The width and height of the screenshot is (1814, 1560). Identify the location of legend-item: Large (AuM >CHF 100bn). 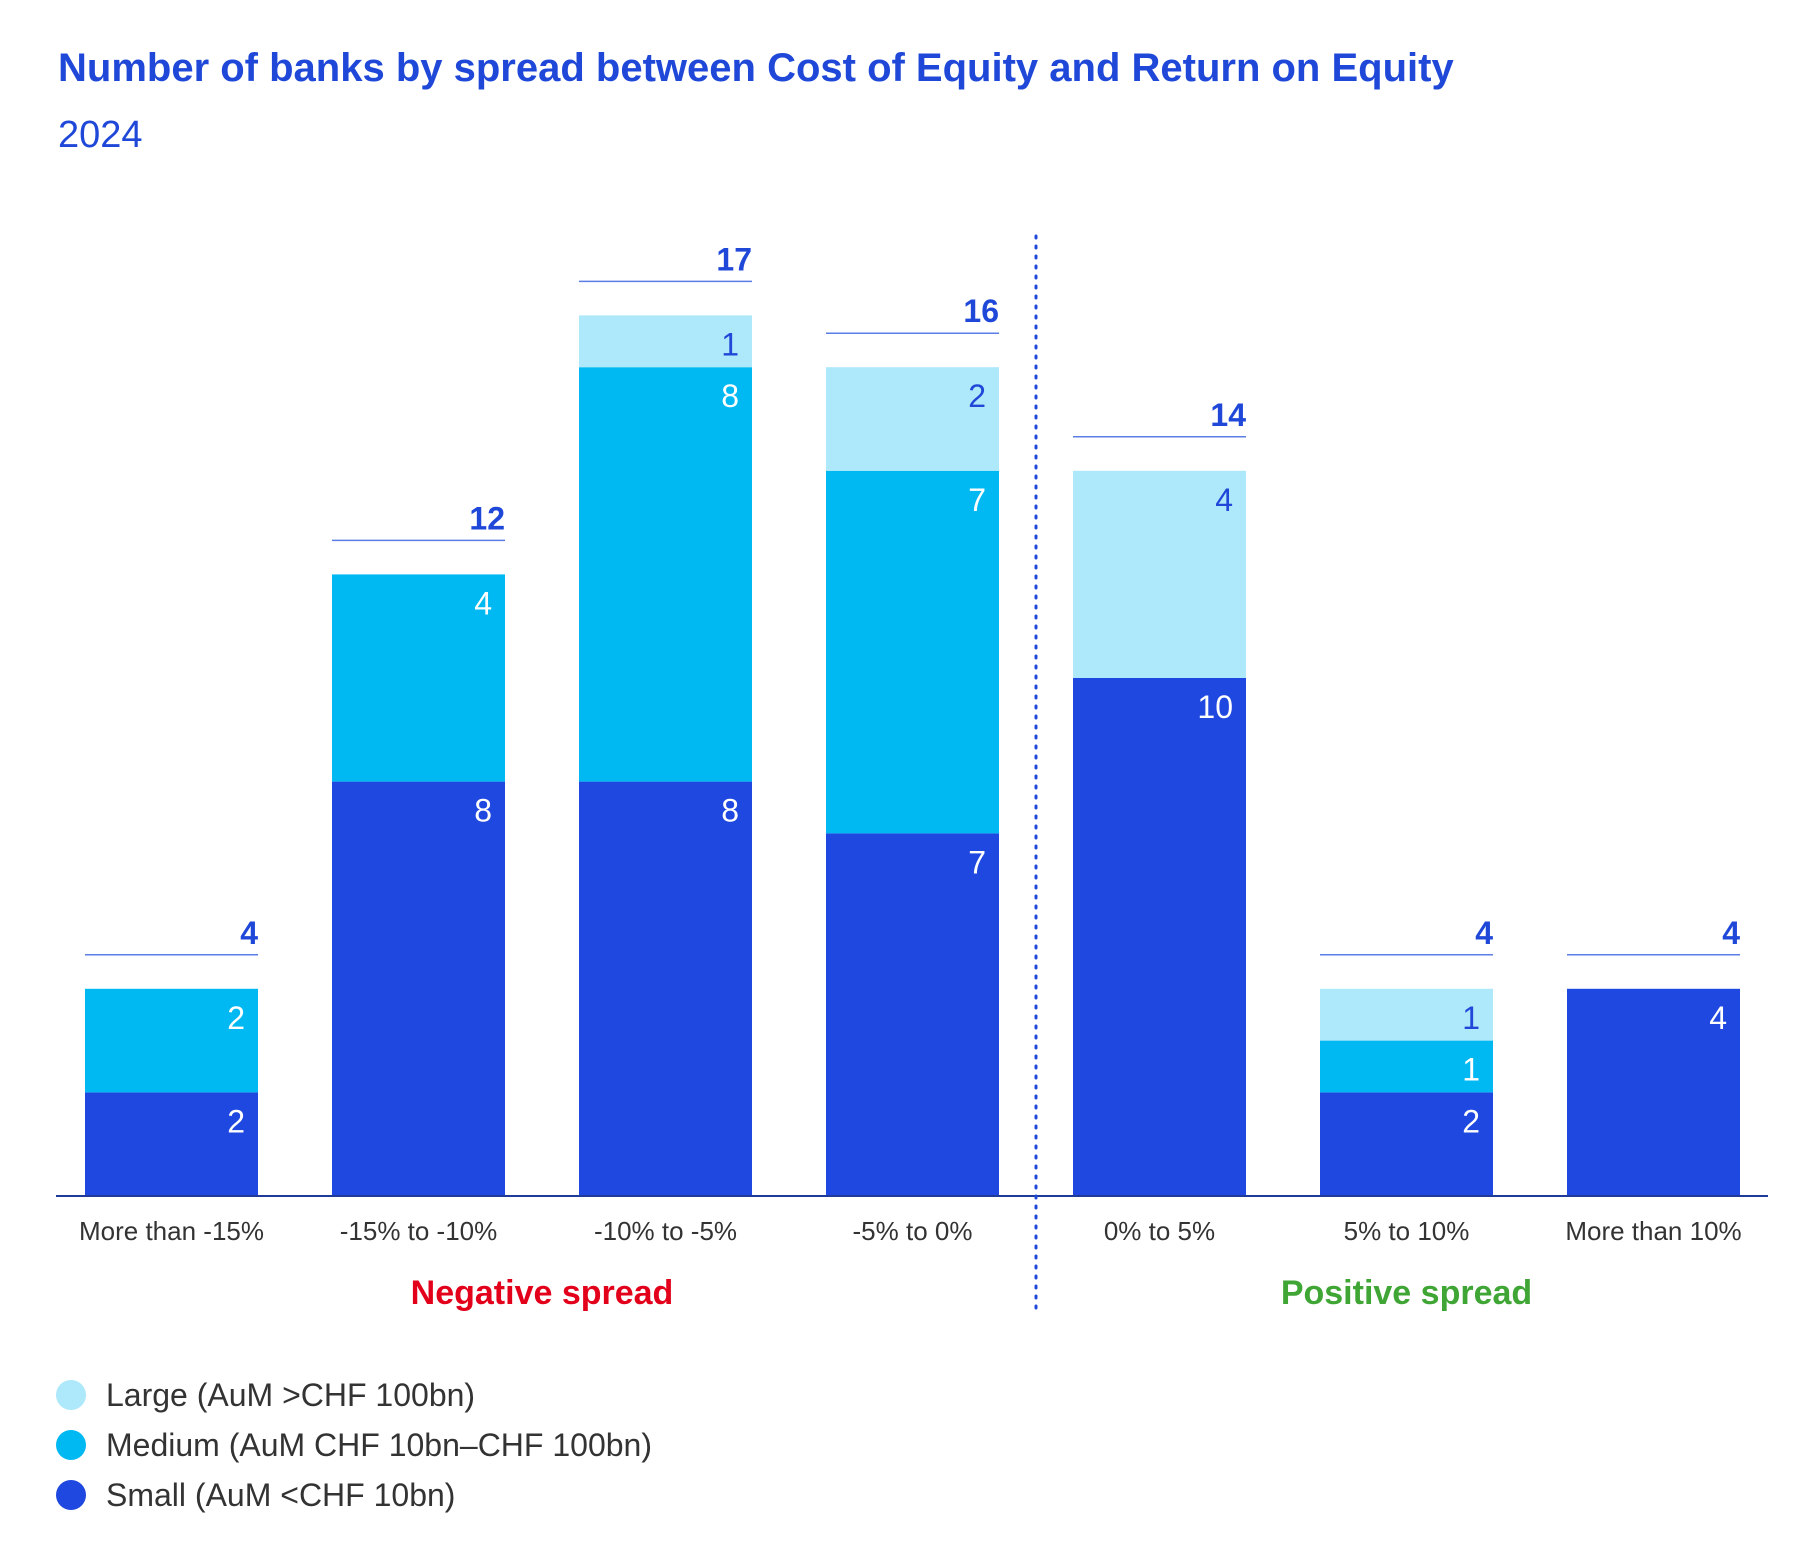
(354, 1395).